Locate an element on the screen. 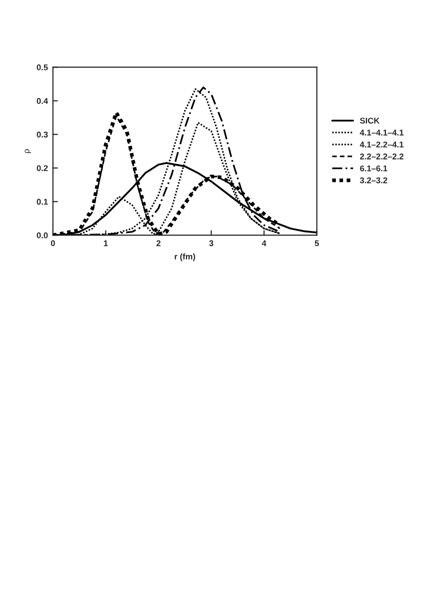 This screenshot has width=434, height=600. y-tick-label: 0.3 is located at coordinates (42, 135).